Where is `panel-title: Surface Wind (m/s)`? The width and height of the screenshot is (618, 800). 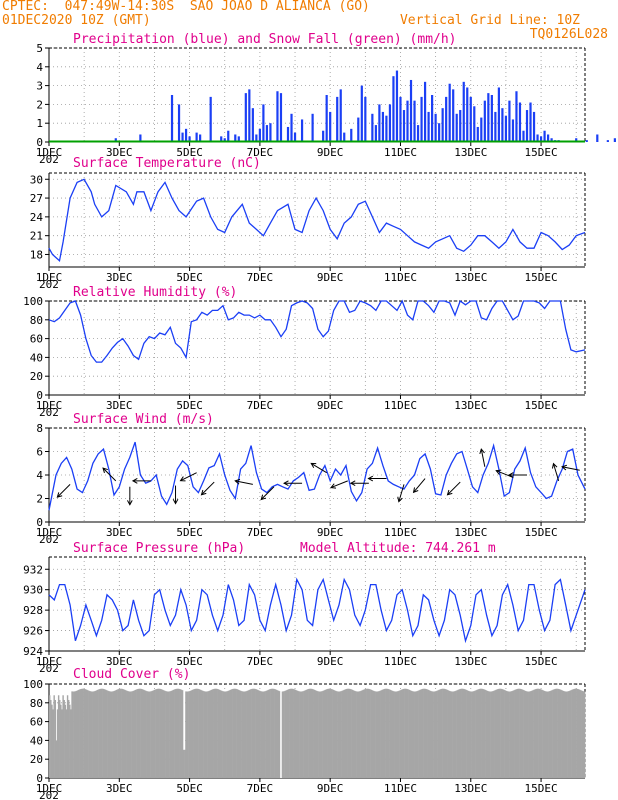 panel-title: Surface Wind (m/s) is located at coordinates (143, 419).